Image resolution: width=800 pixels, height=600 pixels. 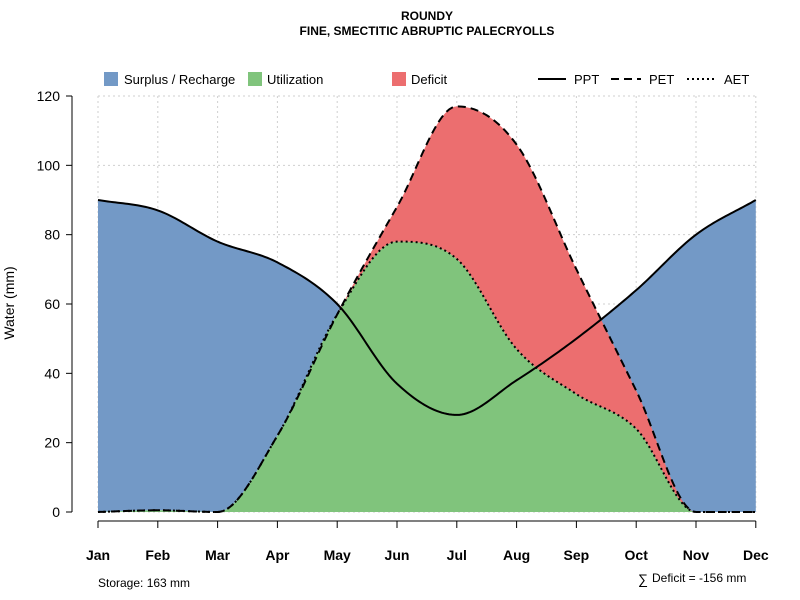 I want to click on x-axis: Jan Feb Mar Apr May Jun Jul Aug Sep Oct Nov Dec, so click(x=427, y=541).